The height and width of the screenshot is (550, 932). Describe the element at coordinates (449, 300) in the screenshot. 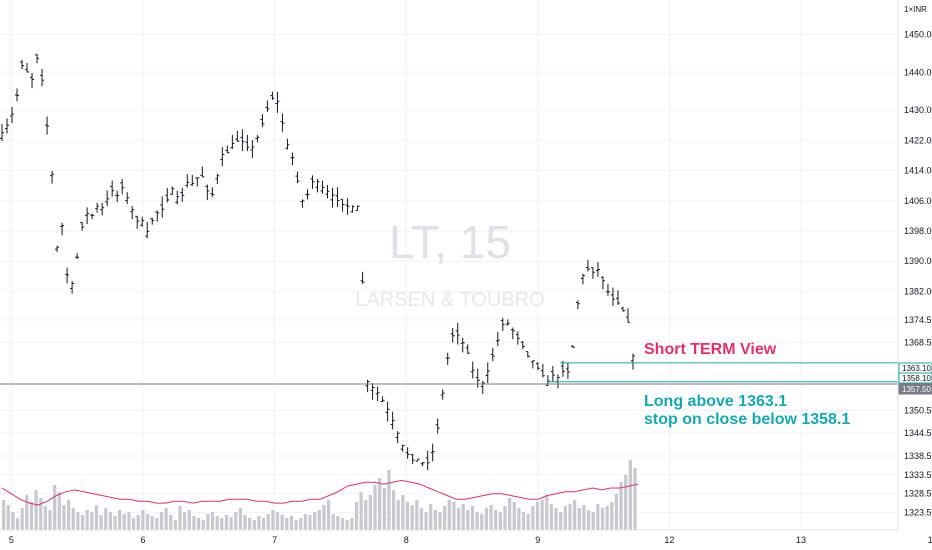

I see `watermark-name: LARSEN & TOUBRO` at that location.